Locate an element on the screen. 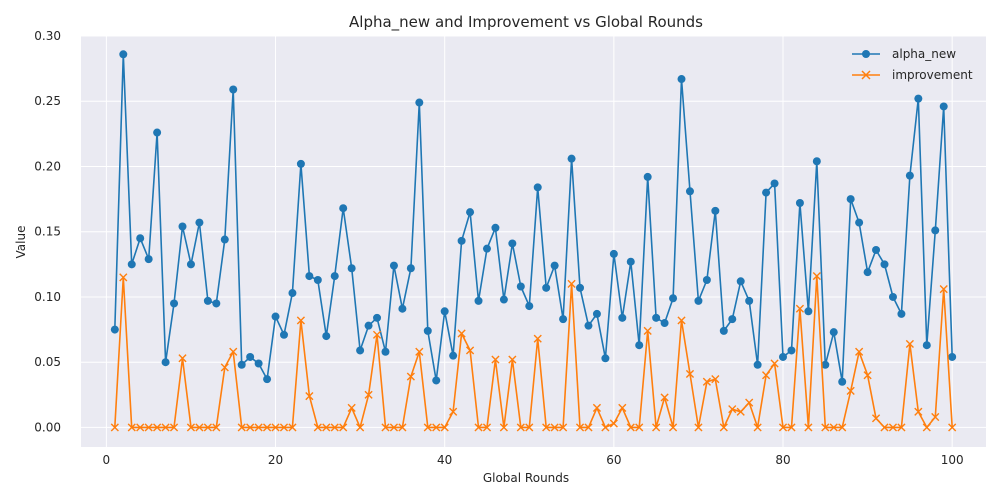  legend-improvement-marker is located at coordinates (866, 75).